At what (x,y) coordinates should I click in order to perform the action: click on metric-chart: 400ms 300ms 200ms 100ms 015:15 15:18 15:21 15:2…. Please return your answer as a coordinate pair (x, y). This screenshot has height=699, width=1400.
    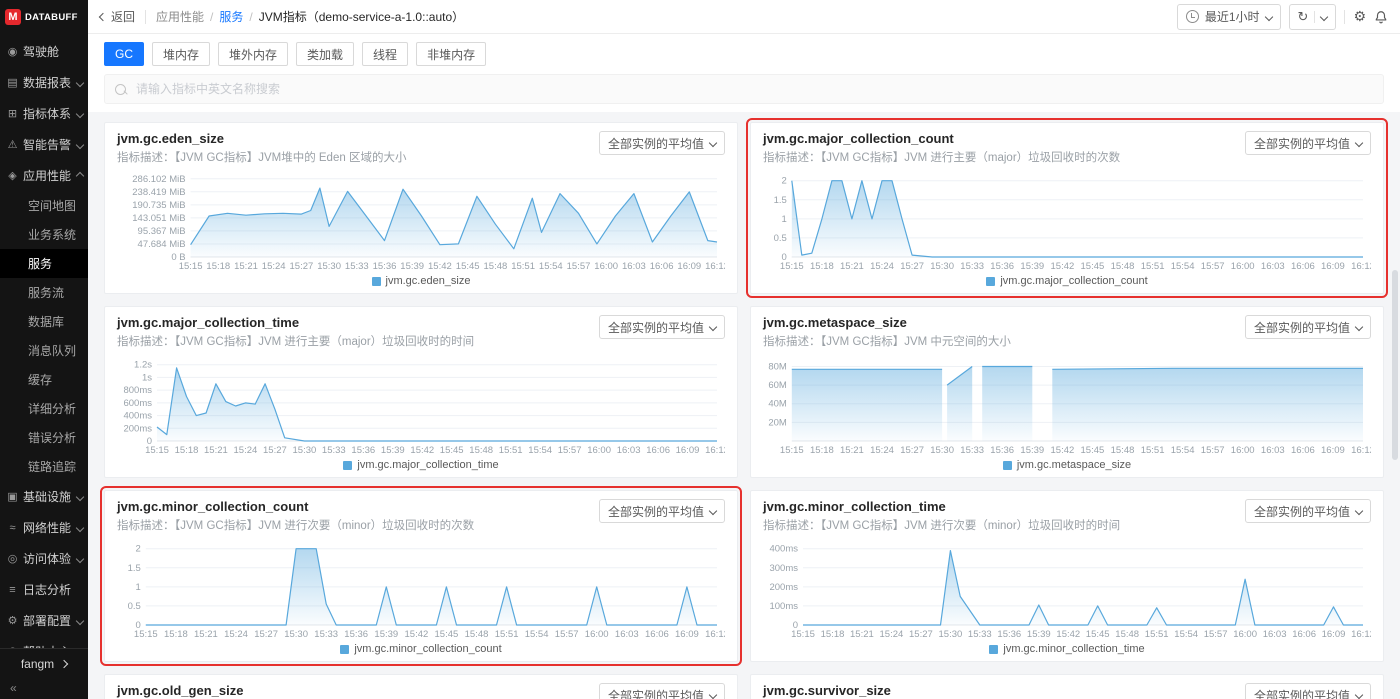
    Looking at the image, I should click on (1067, 589).